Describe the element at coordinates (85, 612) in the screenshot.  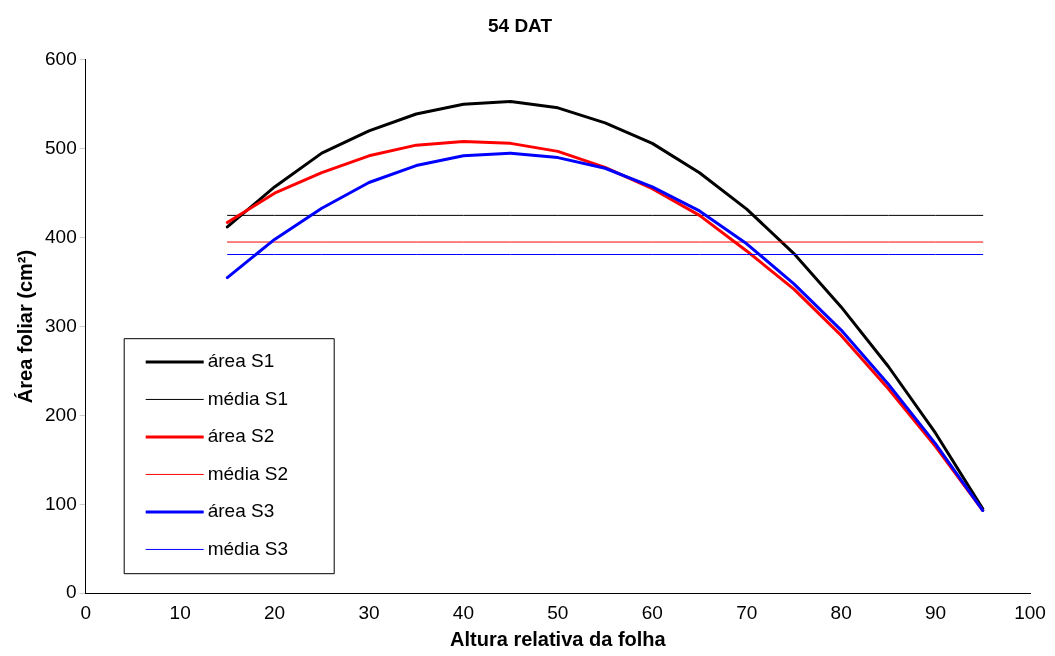
I see `x-tick-label: 0` at that location.